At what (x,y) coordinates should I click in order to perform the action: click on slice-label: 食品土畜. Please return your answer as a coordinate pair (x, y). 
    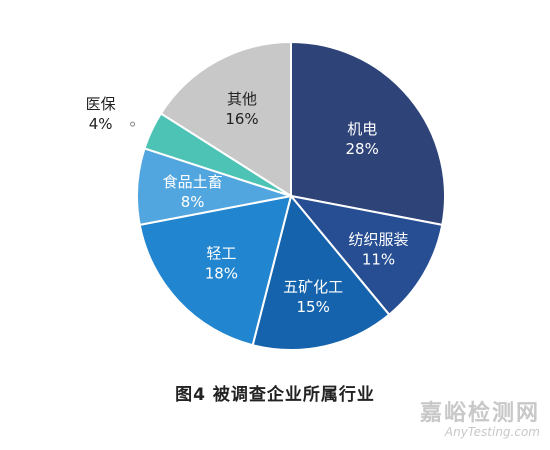
    Looking at the image, I should click on (193, 182).